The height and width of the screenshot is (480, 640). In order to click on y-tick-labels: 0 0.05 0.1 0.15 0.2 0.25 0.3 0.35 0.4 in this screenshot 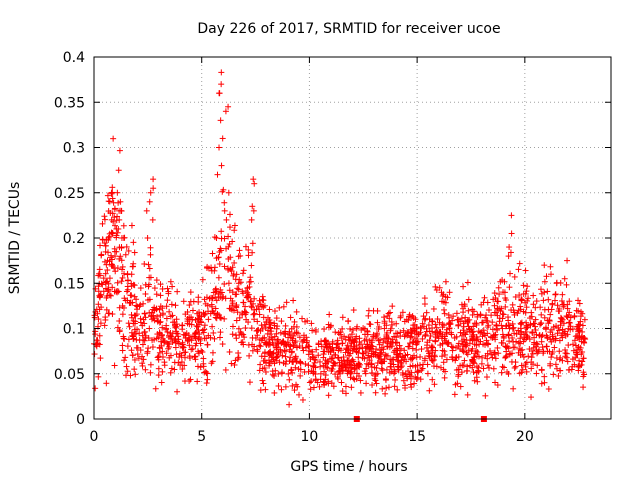, I will do `click(69, 239)`.